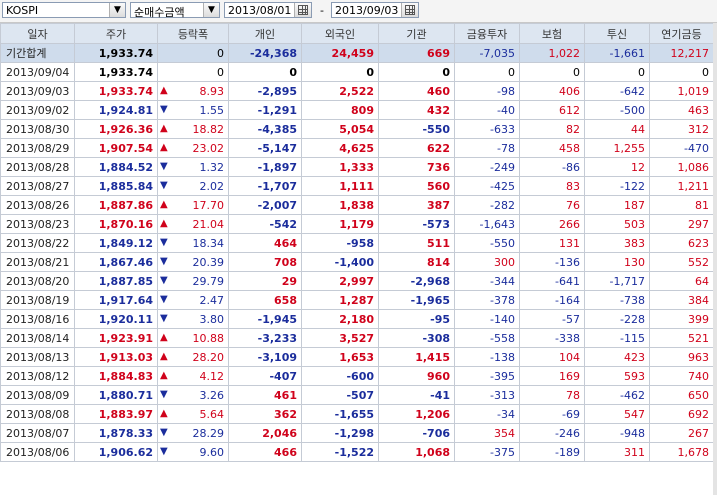 The height and width of the screenshot is (495, 717). What do you see at coordinates (552, 319) in the screenshot?
I see `cell-insurance: -57` at bounding box center [552, 319].